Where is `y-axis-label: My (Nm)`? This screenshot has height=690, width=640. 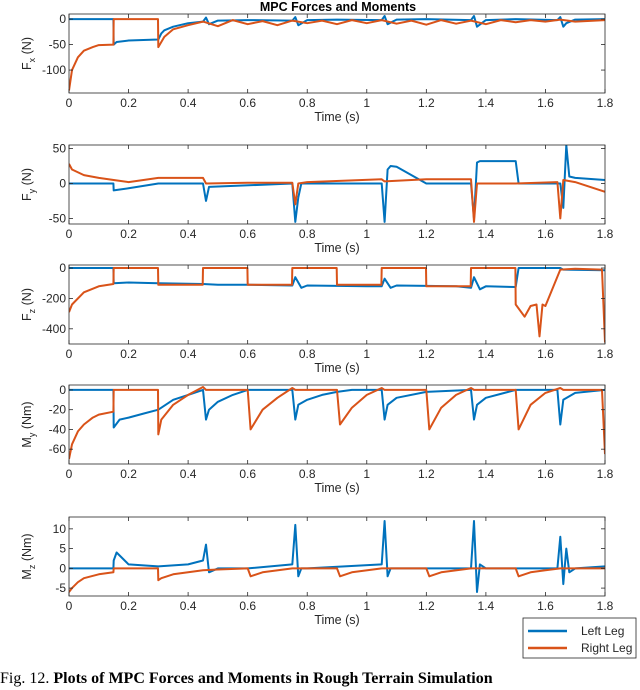 y-axis-label: My (Nm) is located at coordinates (28, 424).